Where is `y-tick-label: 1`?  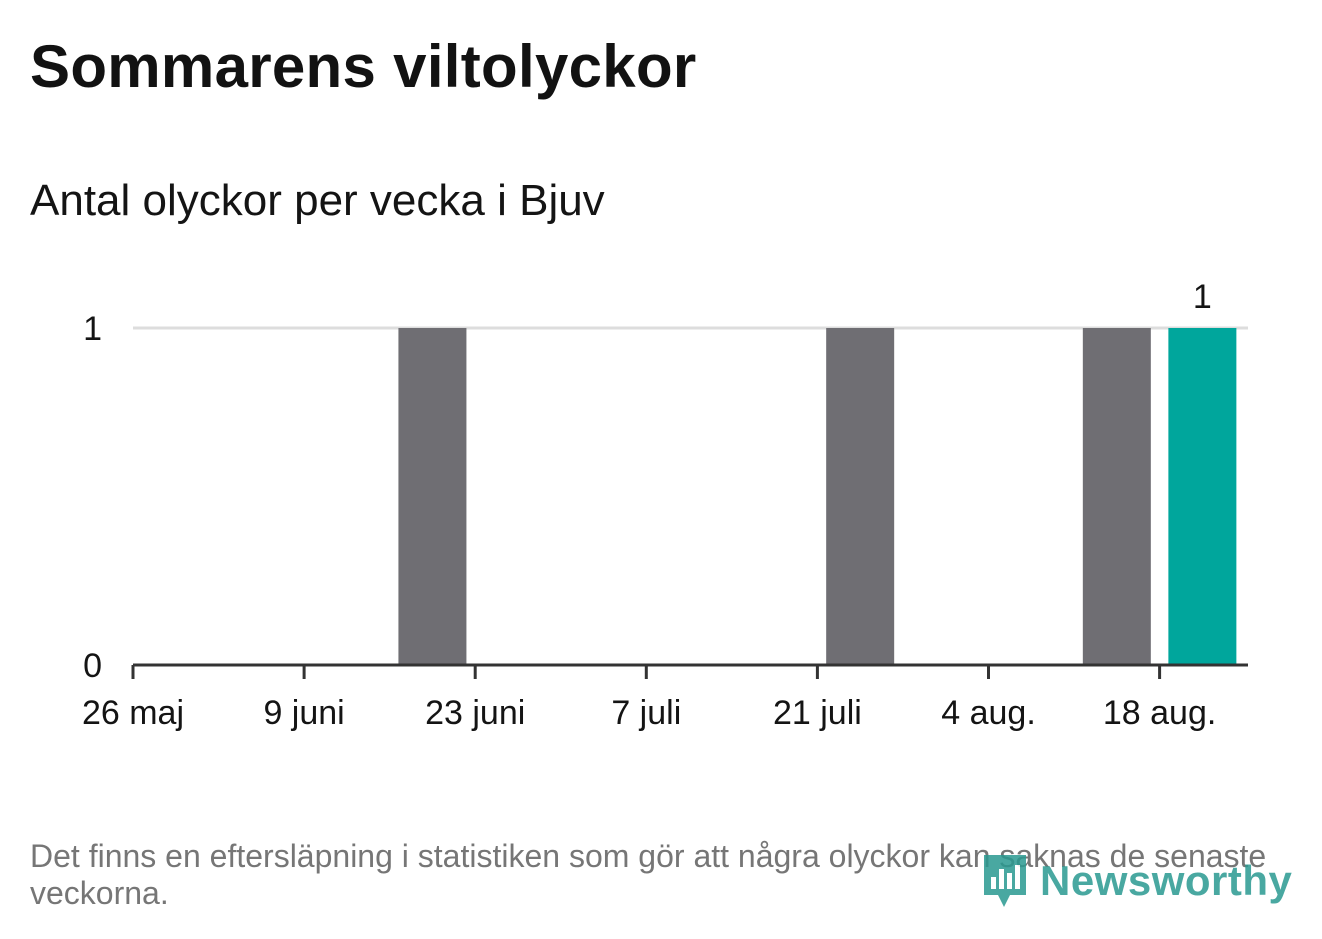 y-tick-label: 1 is located at coordinates (92, 329).